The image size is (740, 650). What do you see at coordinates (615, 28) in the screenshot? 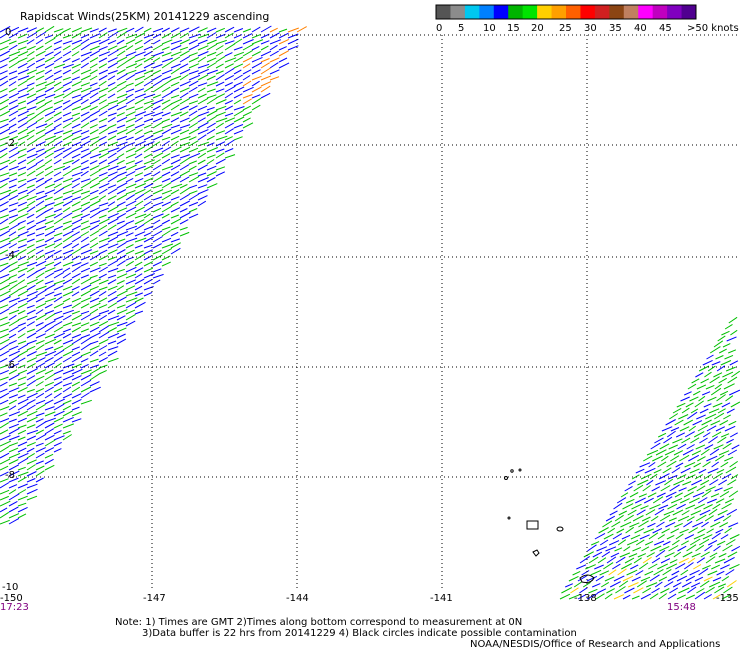
I see `legend-tick-label: 35` at bounding box center [615, 28].